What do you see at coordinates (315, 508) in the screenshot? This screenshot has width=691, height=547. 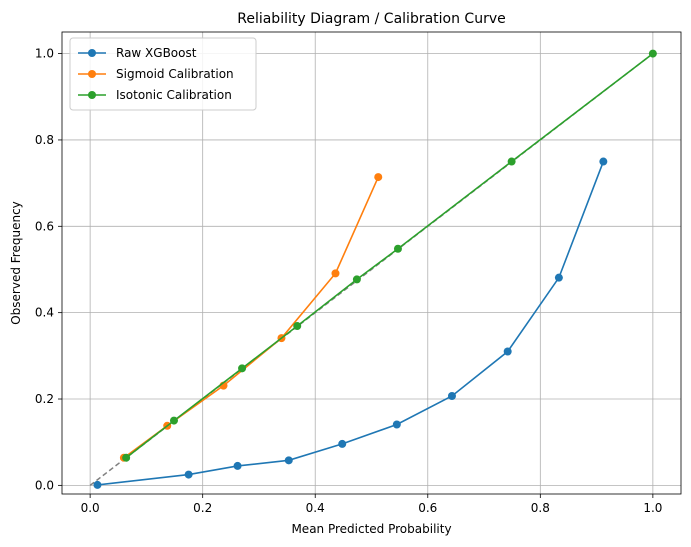 I see `x-tick-label: 0.4` at bounding box center [315, 508].